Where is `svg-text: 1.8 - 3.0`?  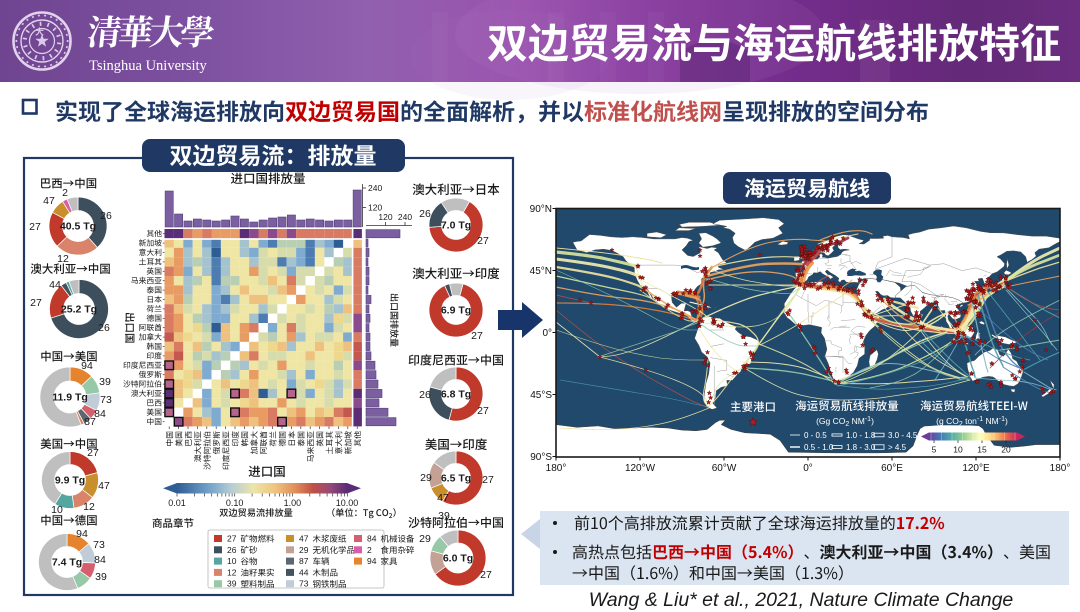
svg-text: 1.8 - 3.0 is located at coordinates (861, 447).